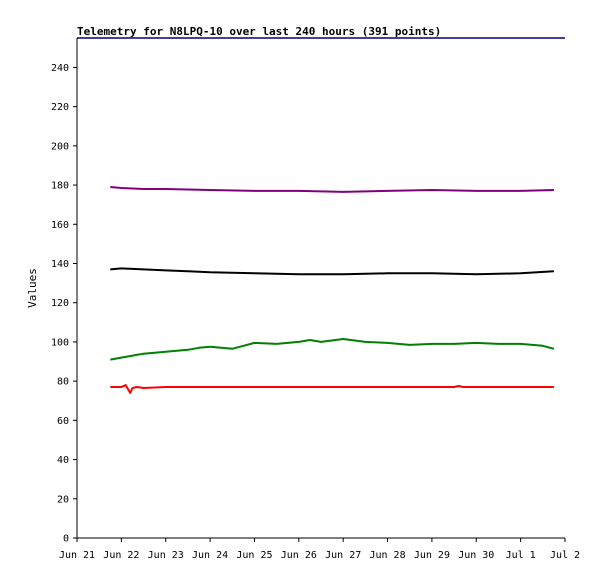 The image size is (615, 579). What do you see at coordinates (60, 107) in the screenshot?
I see `y-tick-label: 220` at bounding box center [60, 107].